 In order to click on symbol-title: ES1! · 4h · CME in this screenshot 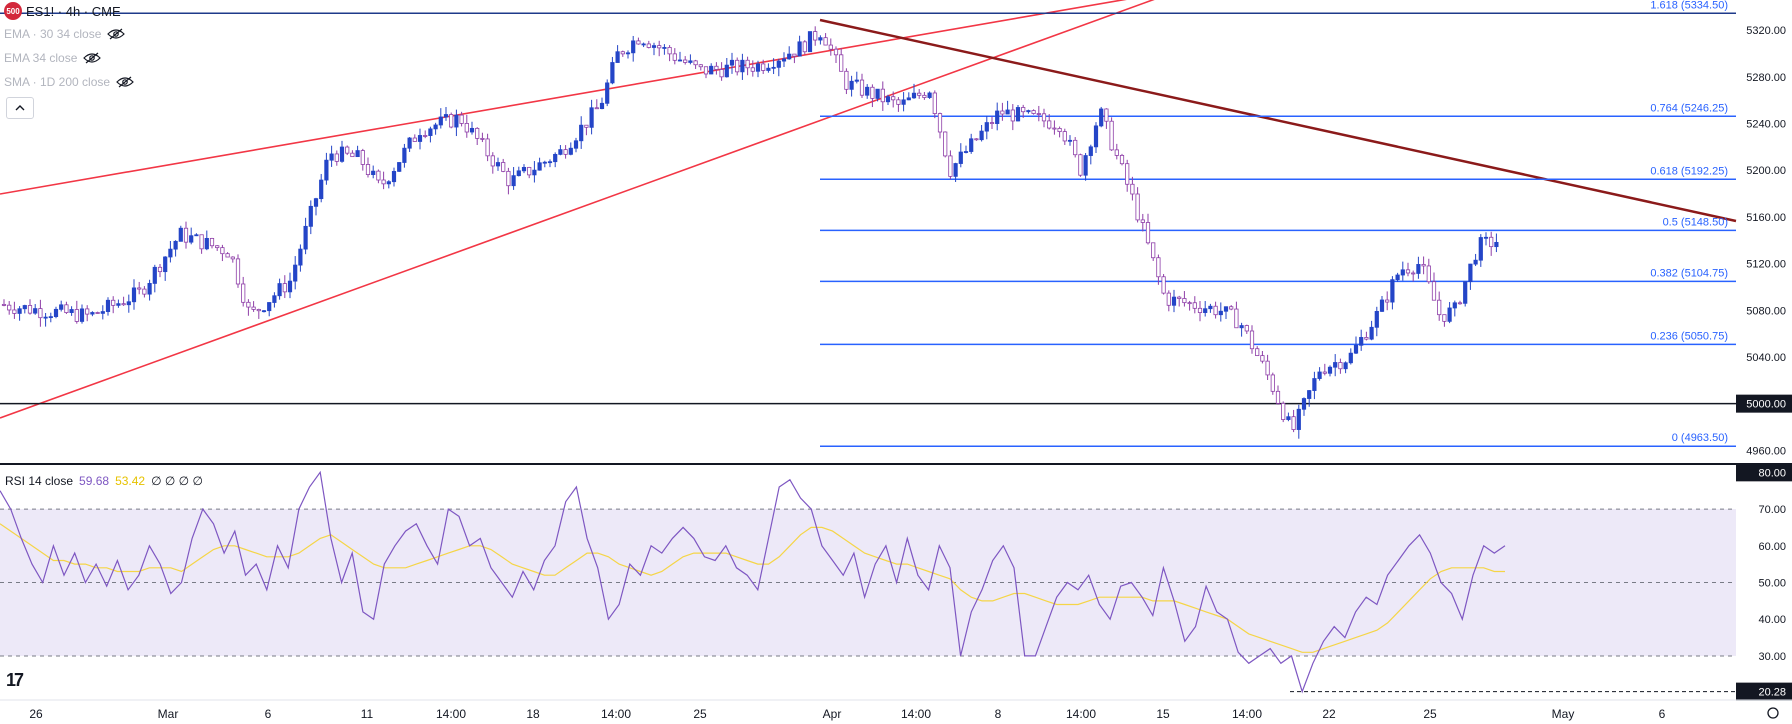, I will do `click(73, 11)`.